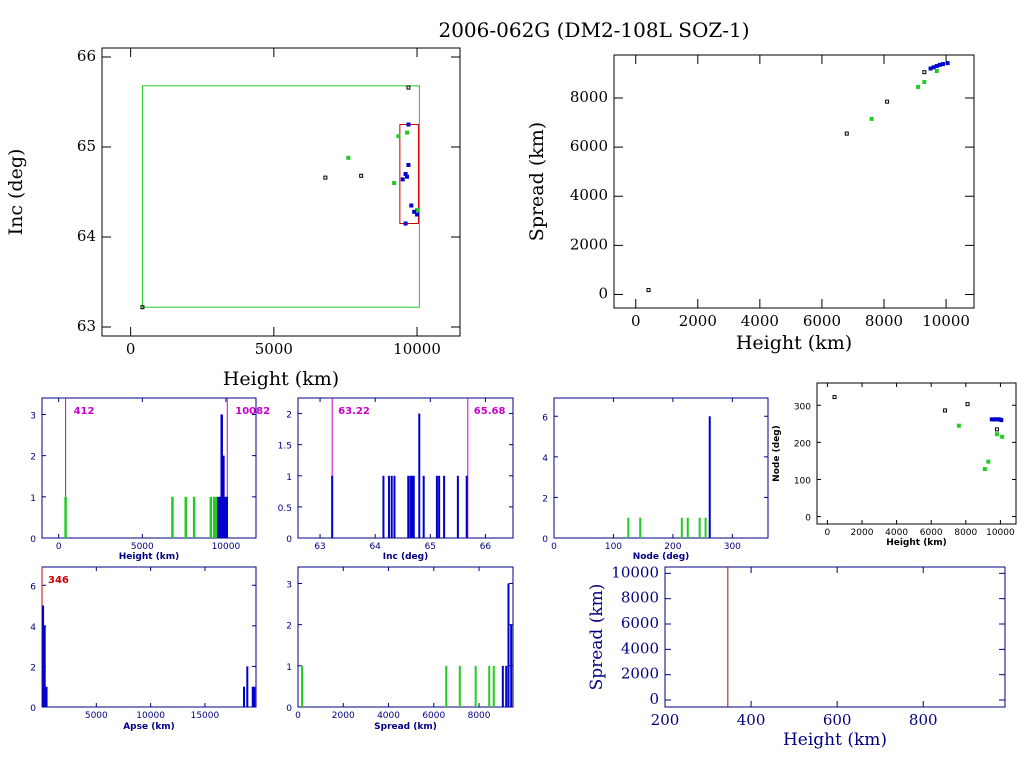 This screenshot has width=1024, height=768. I want to click on chart-hist-inc: 63 64 65 66 0 0.5 1 1.5 2 Inc (deg) 63.22 65.68, so click(396, 479).